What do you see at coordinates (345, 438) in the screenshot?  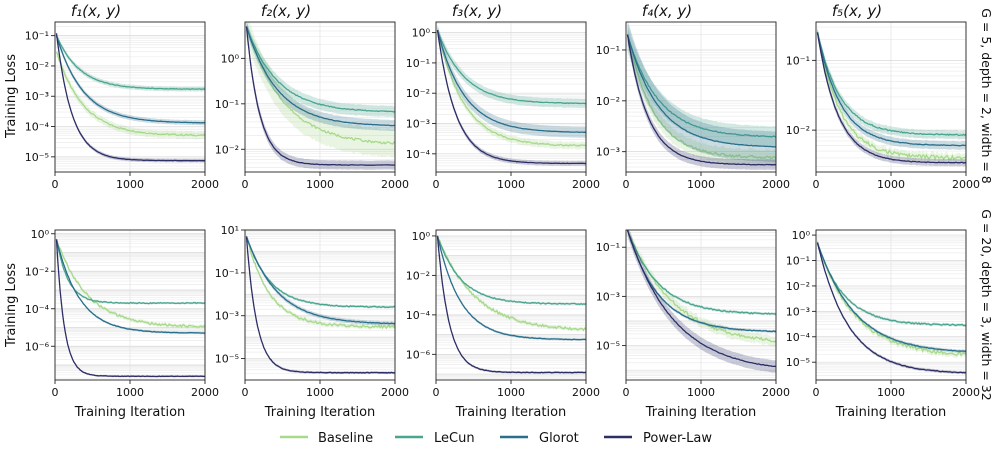 I see `legend-label-baseline: Baseline` at bounding box center [345, 438].